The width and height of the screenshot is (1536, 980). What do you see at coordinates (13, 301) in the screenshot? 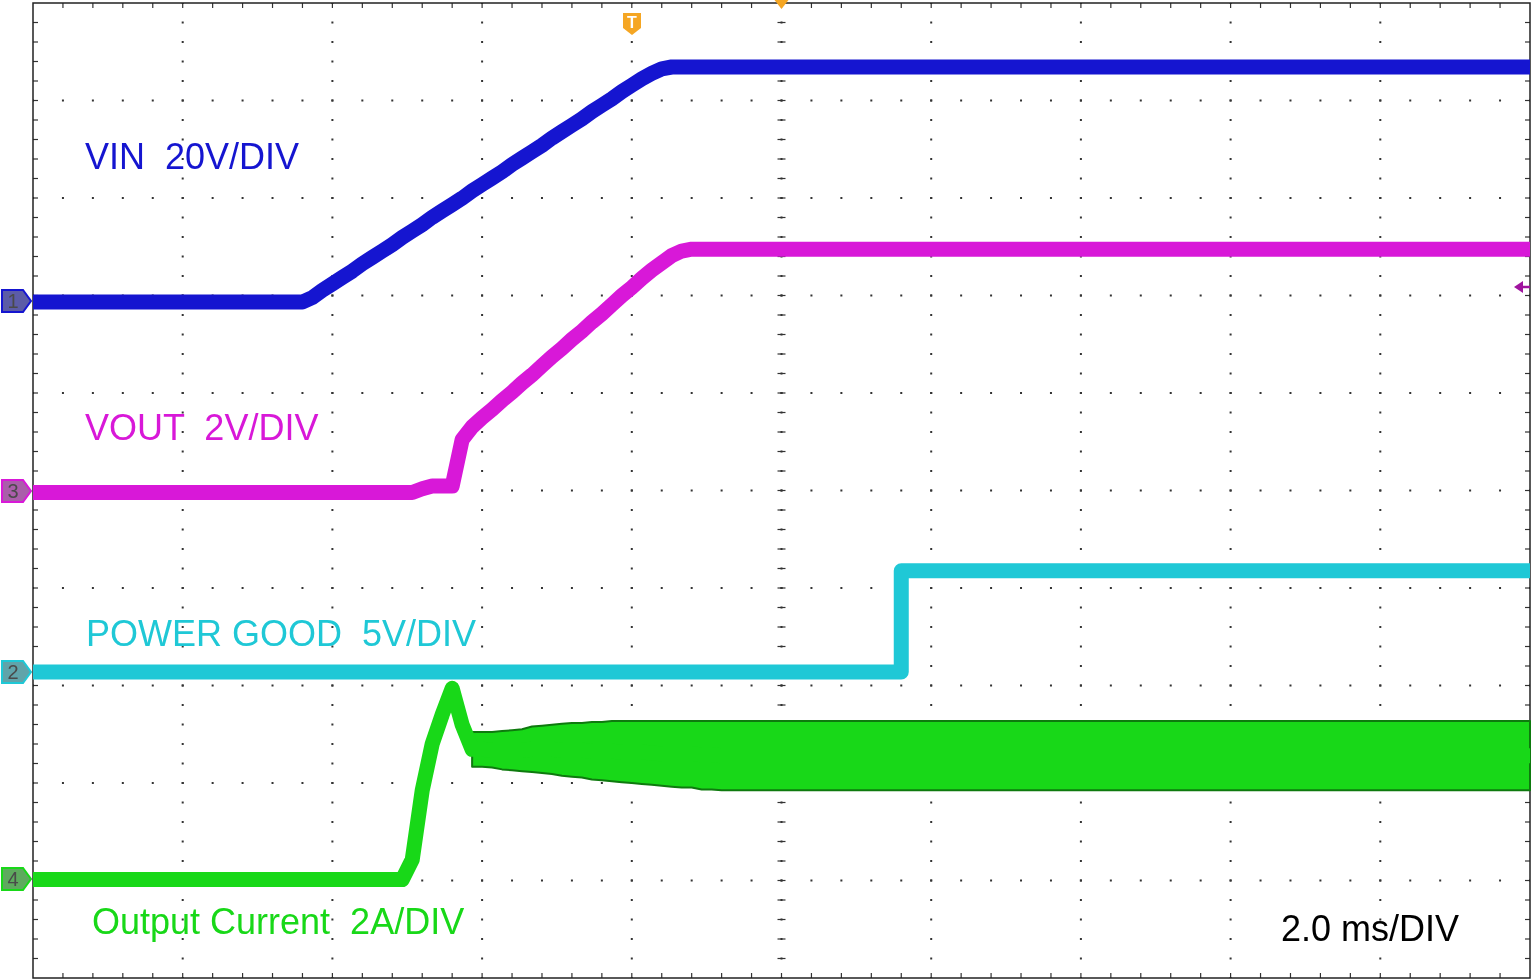
I see `text: 1` at bounding box center [13, 301].